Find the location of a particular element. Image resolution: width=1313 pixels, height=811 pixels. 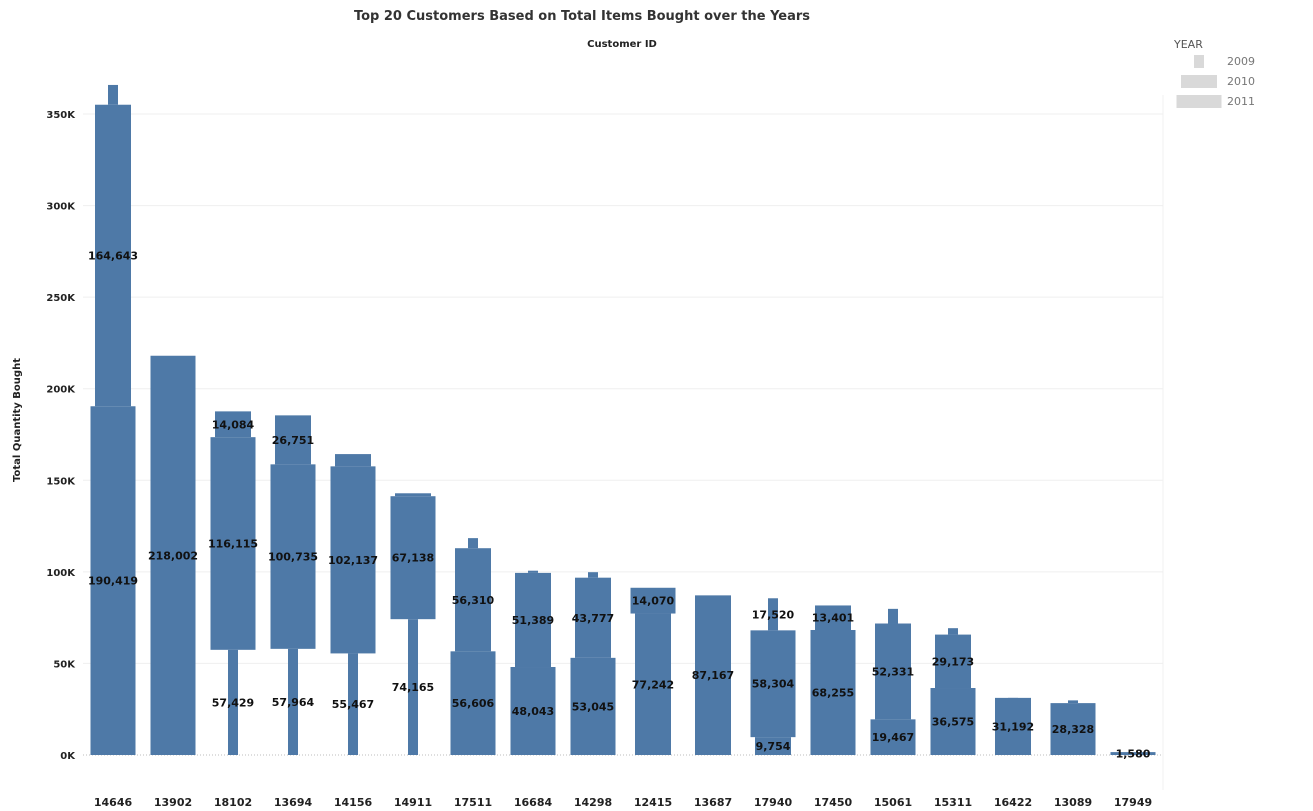

data-label: 9,754 is located at coordinates (773, 746).